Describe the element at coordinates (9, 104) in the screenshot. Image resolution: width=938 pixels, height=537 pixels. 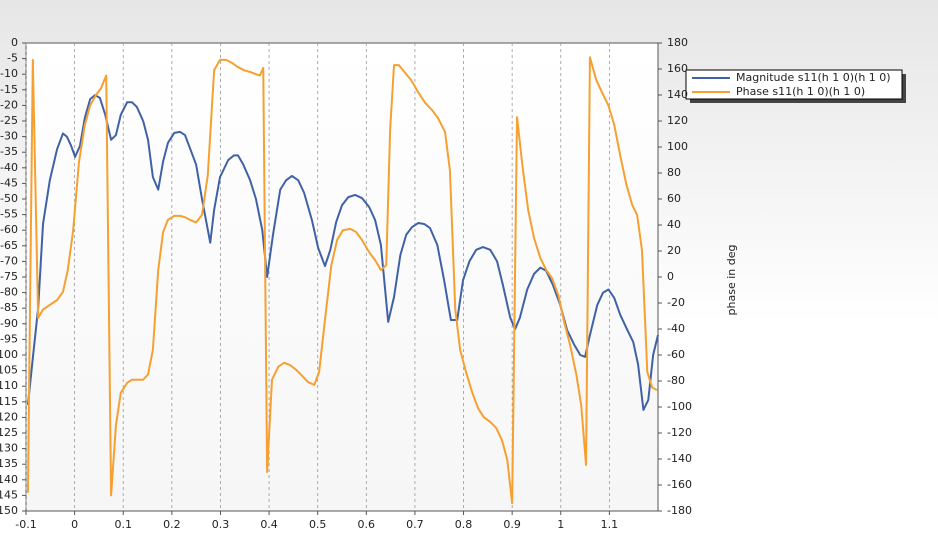
I see `y-tick-label: -20` at that location.